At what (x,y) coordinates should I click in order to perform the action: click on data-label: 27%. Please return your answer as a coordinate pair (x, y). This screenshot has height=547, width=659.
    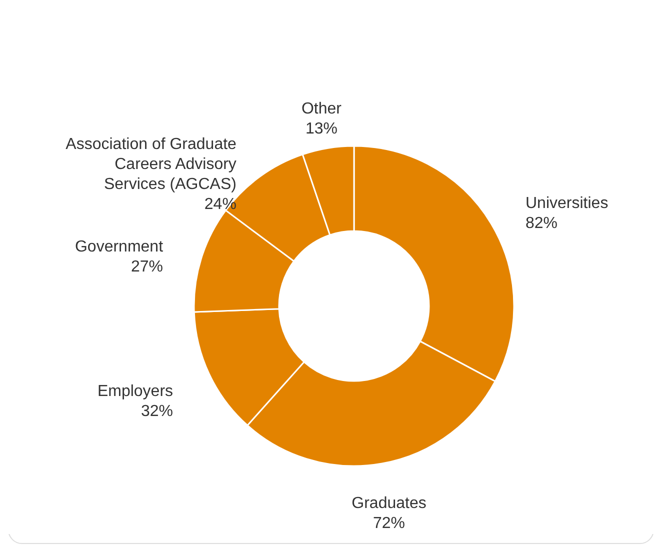
    Looking at the image, I should click on (147, 267).